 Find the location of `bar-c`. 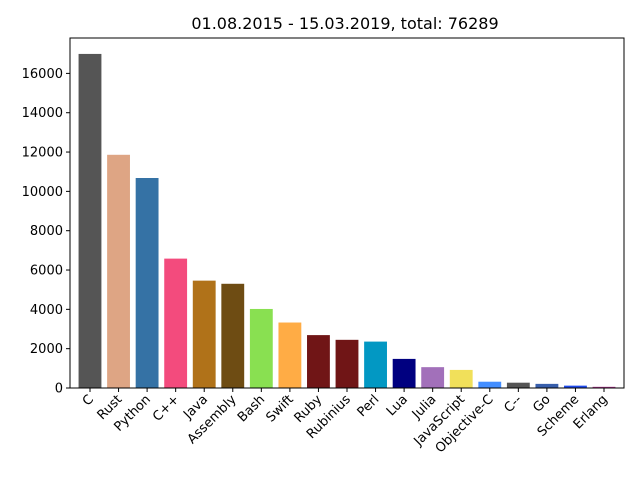

bar-c is located at coordinates (90, 220).